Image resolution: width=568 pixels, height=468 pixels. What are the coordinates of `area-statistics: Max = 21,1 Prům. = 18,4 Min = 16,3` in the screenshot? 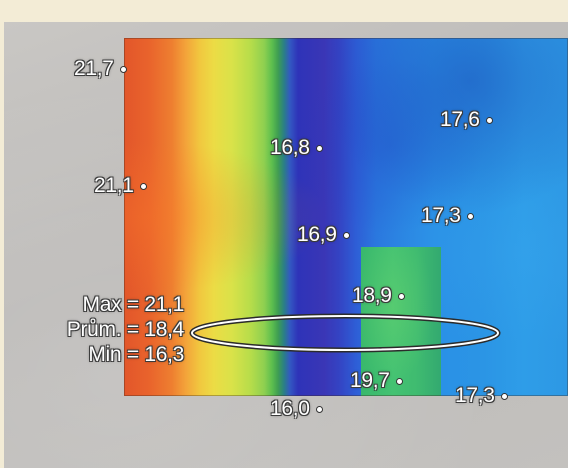 It's located at (96, 329).